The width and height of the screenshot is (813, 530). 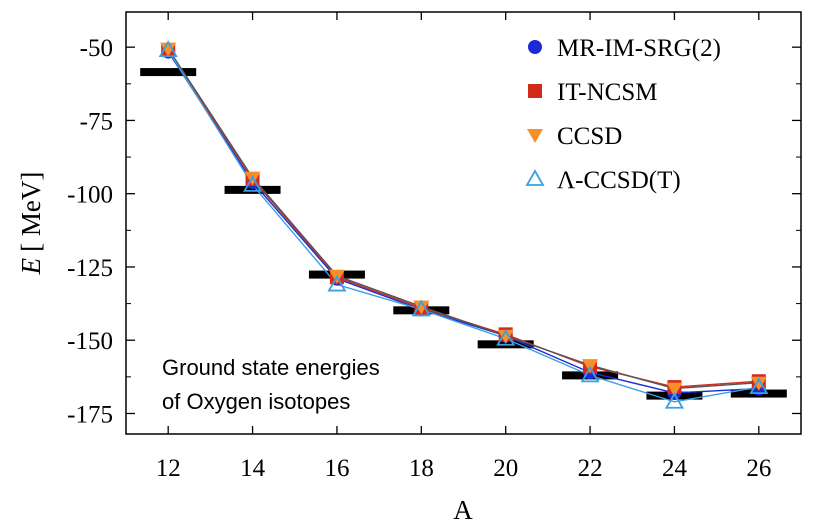 I want to click on legend-label-0: MR-IM-SRG(2), so click(x=639, y=48).